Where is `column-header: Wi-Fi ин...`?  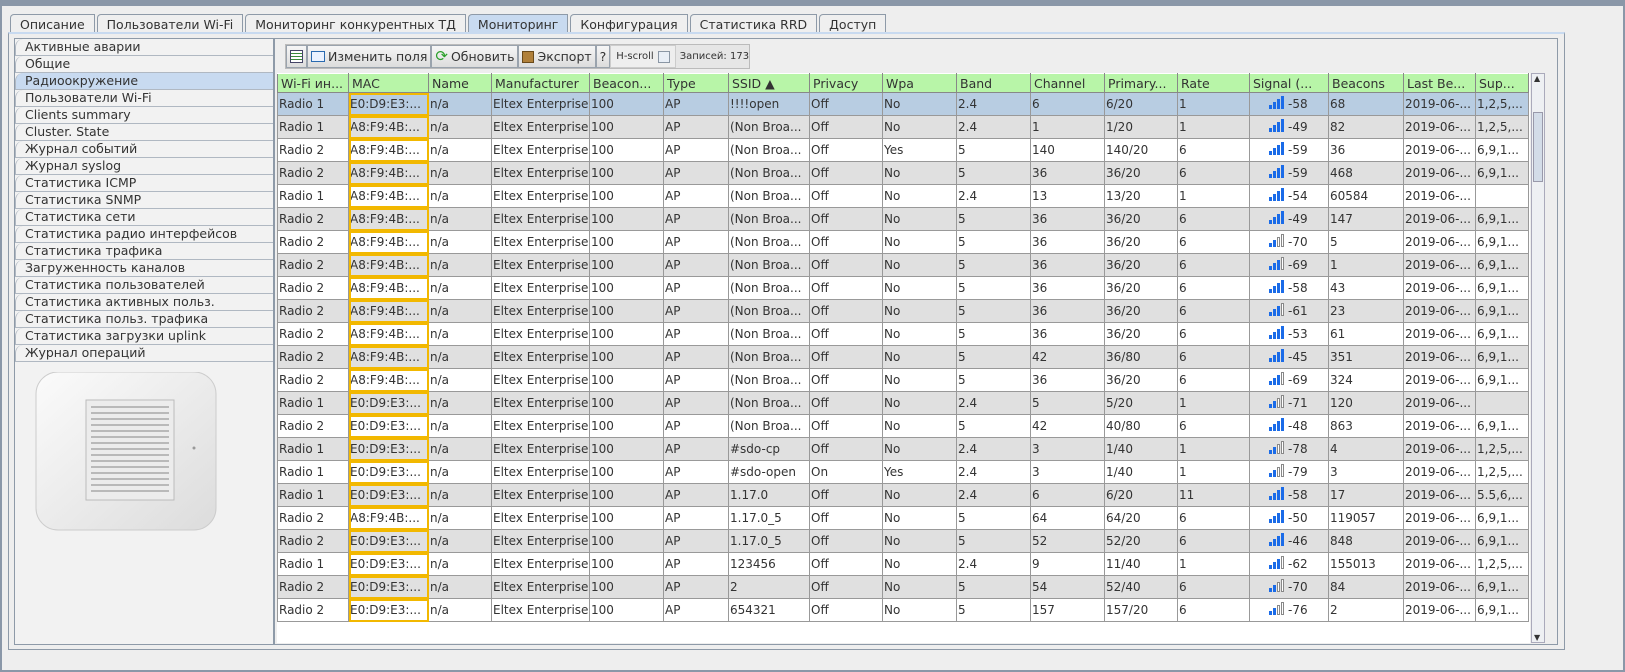 column-header: Wi-Fi ин... is located at coordinates (313, 83).